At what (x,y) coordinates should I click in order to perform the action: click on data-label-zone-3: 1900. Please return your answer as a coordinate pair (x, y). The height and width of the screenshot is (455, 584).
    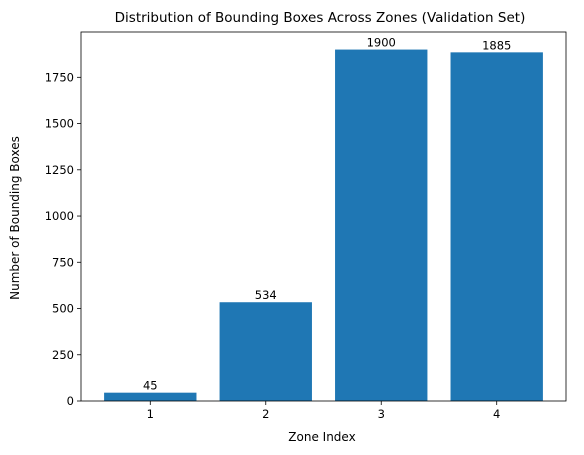
    Looking at the image, I should click on (381, 43).